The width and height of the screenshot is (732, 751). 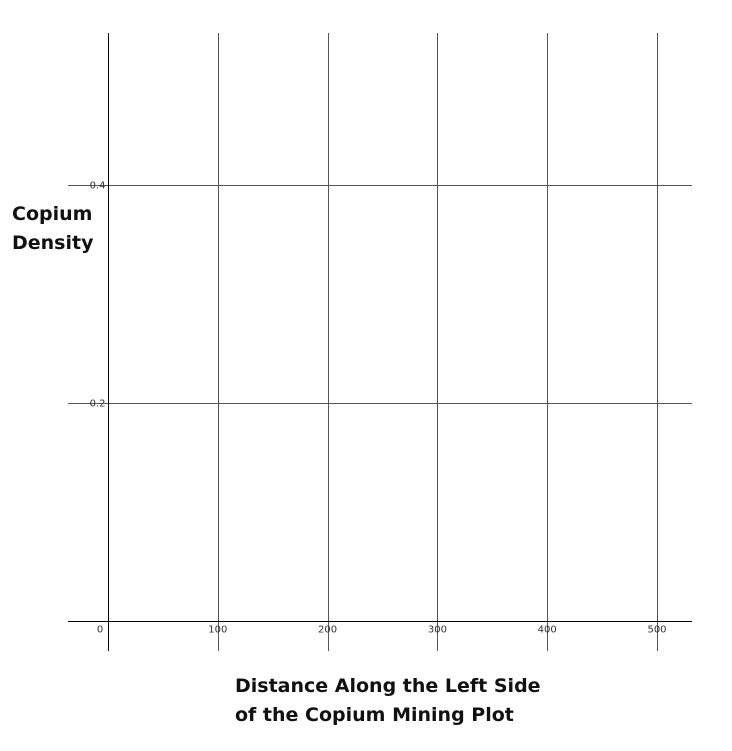 I want to click on y-tick-label-0-2: 0.2, so click(x=98, y=404).